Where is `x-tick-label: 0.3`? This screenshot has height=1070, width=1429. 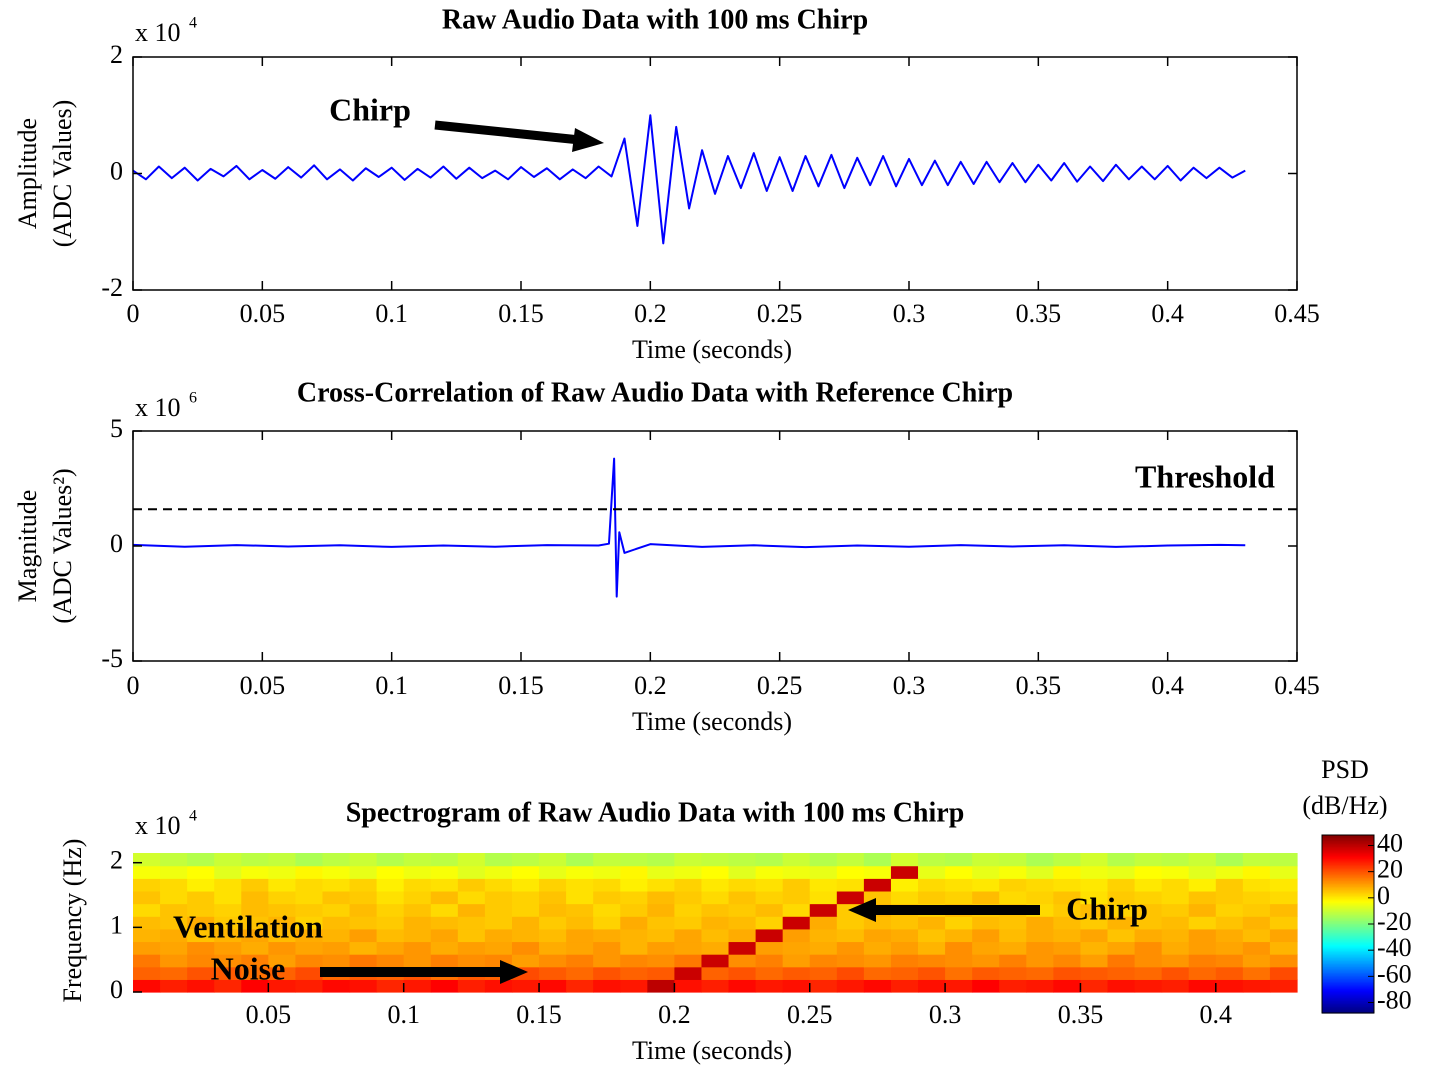
x-tick-label: 0.3 is located at coordinates (945, 1014).